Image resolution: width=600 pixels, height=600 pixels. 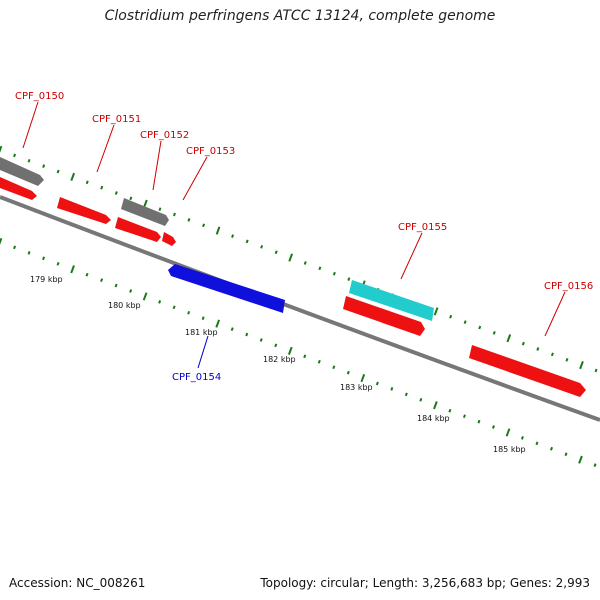 What do you see at coordinates (527, 371) in the screenshot?
I see `gene-red-cpf0156` at bounding box center [527, 371].